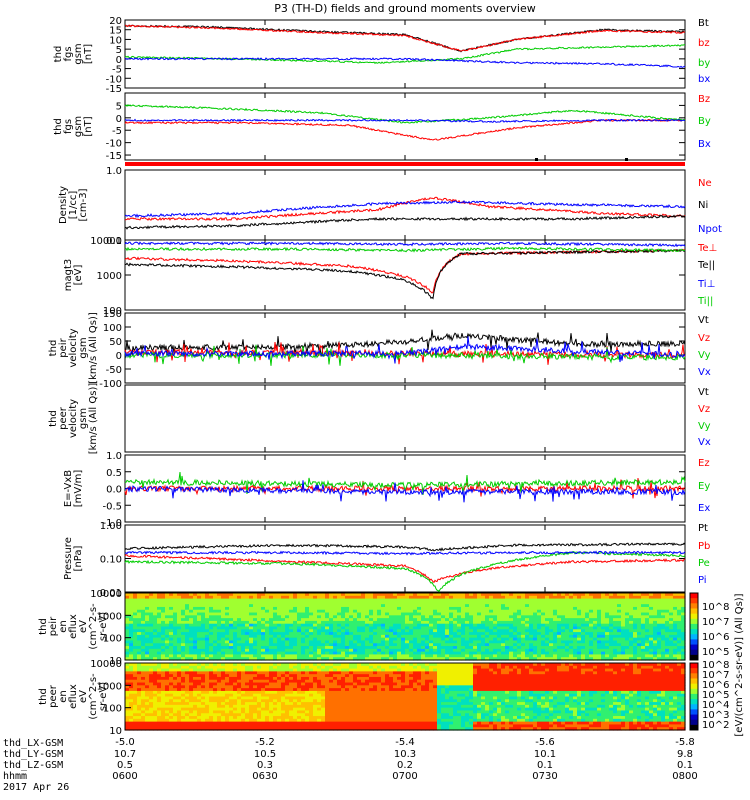 The image size is (750, 800). What do you see at coordinates (114, 171) in the screenshot?
I see `ytick-label: 1.0` at bounding box center [114, 171].